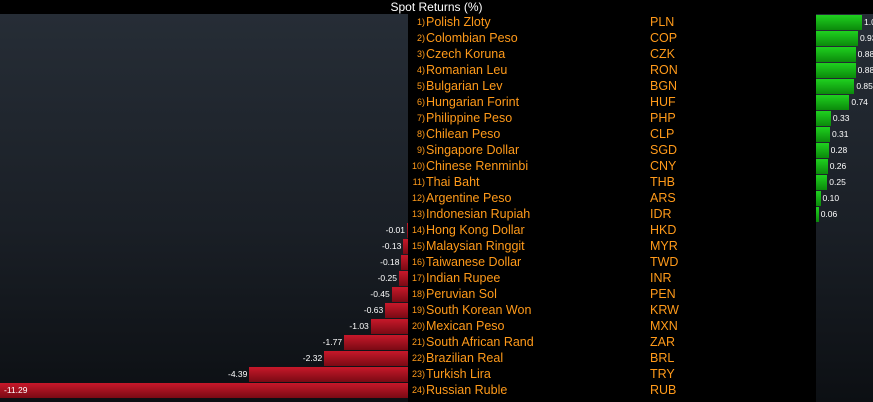  What do you see at coordinates (664, 70) in the screenshot?
I see `currency-code: RON` at bounding box center [664, 70].